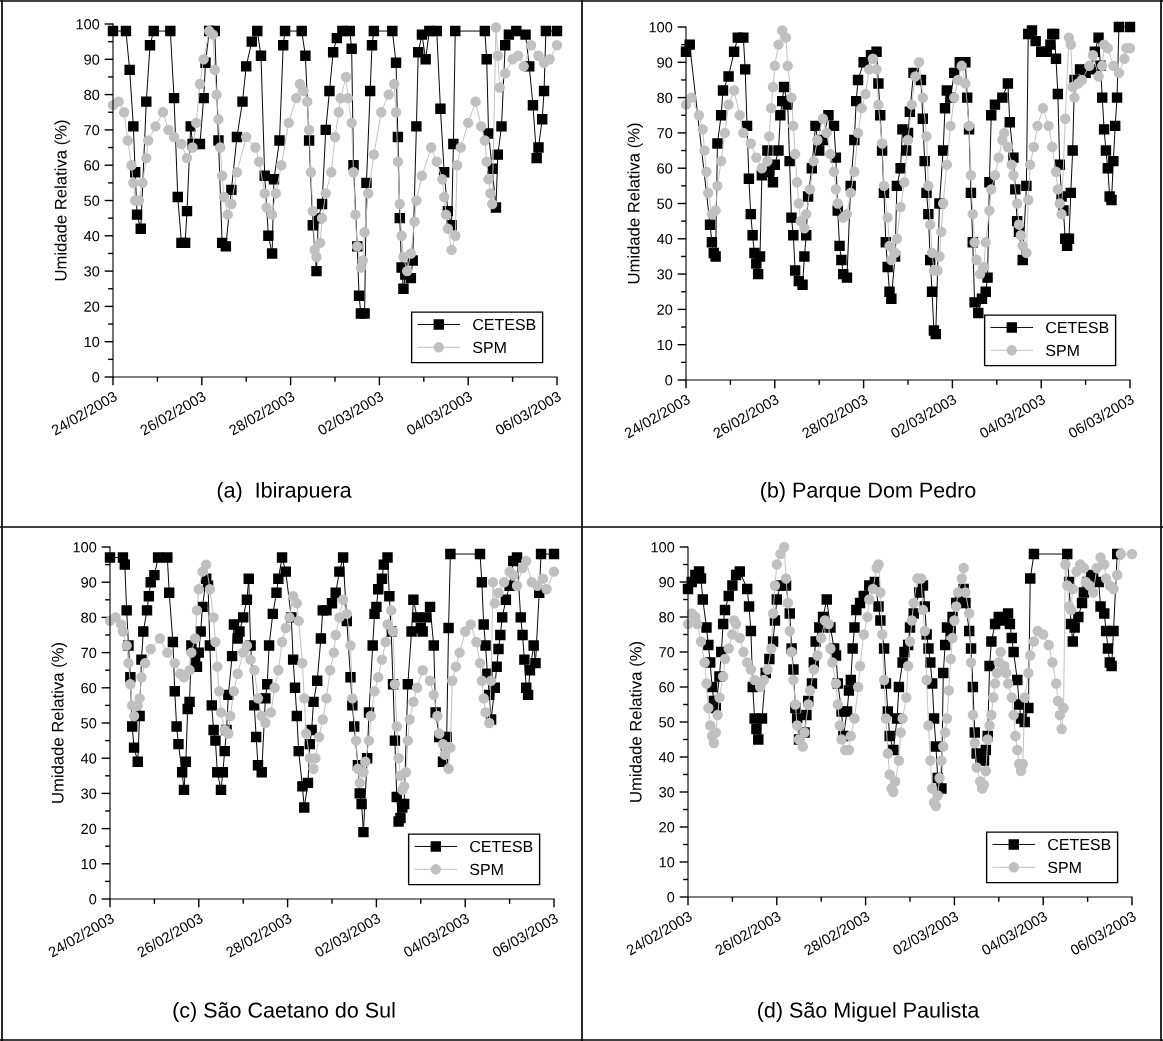 The image size is (1163, 1041). I want to click on text: (b) Parque Dom Pedro, so click(868, 492).